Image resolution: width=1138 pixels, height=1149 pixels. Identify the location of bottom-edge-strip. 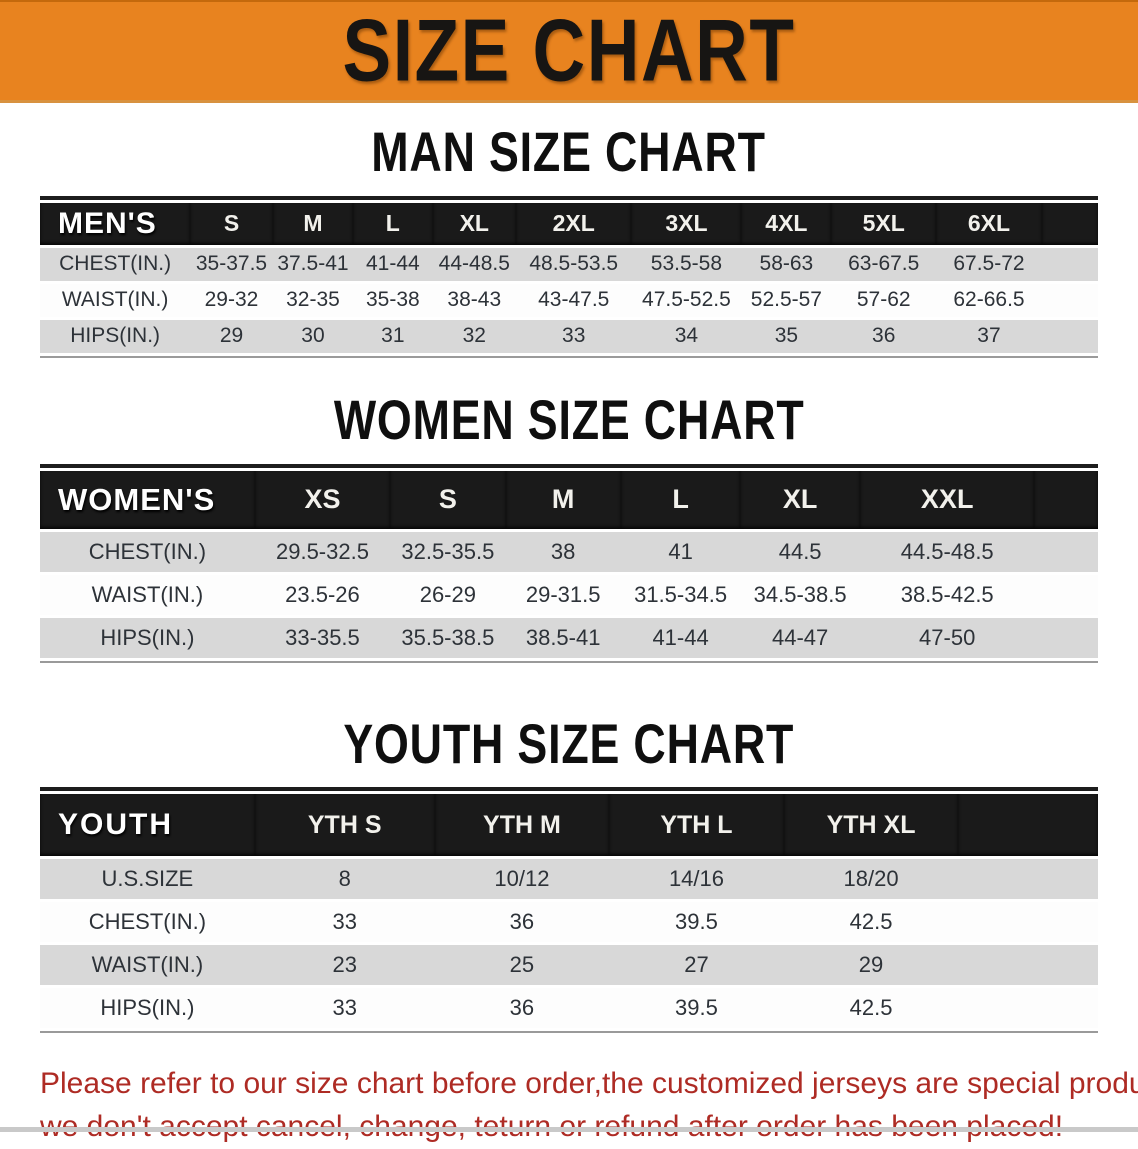
(569, 1129).